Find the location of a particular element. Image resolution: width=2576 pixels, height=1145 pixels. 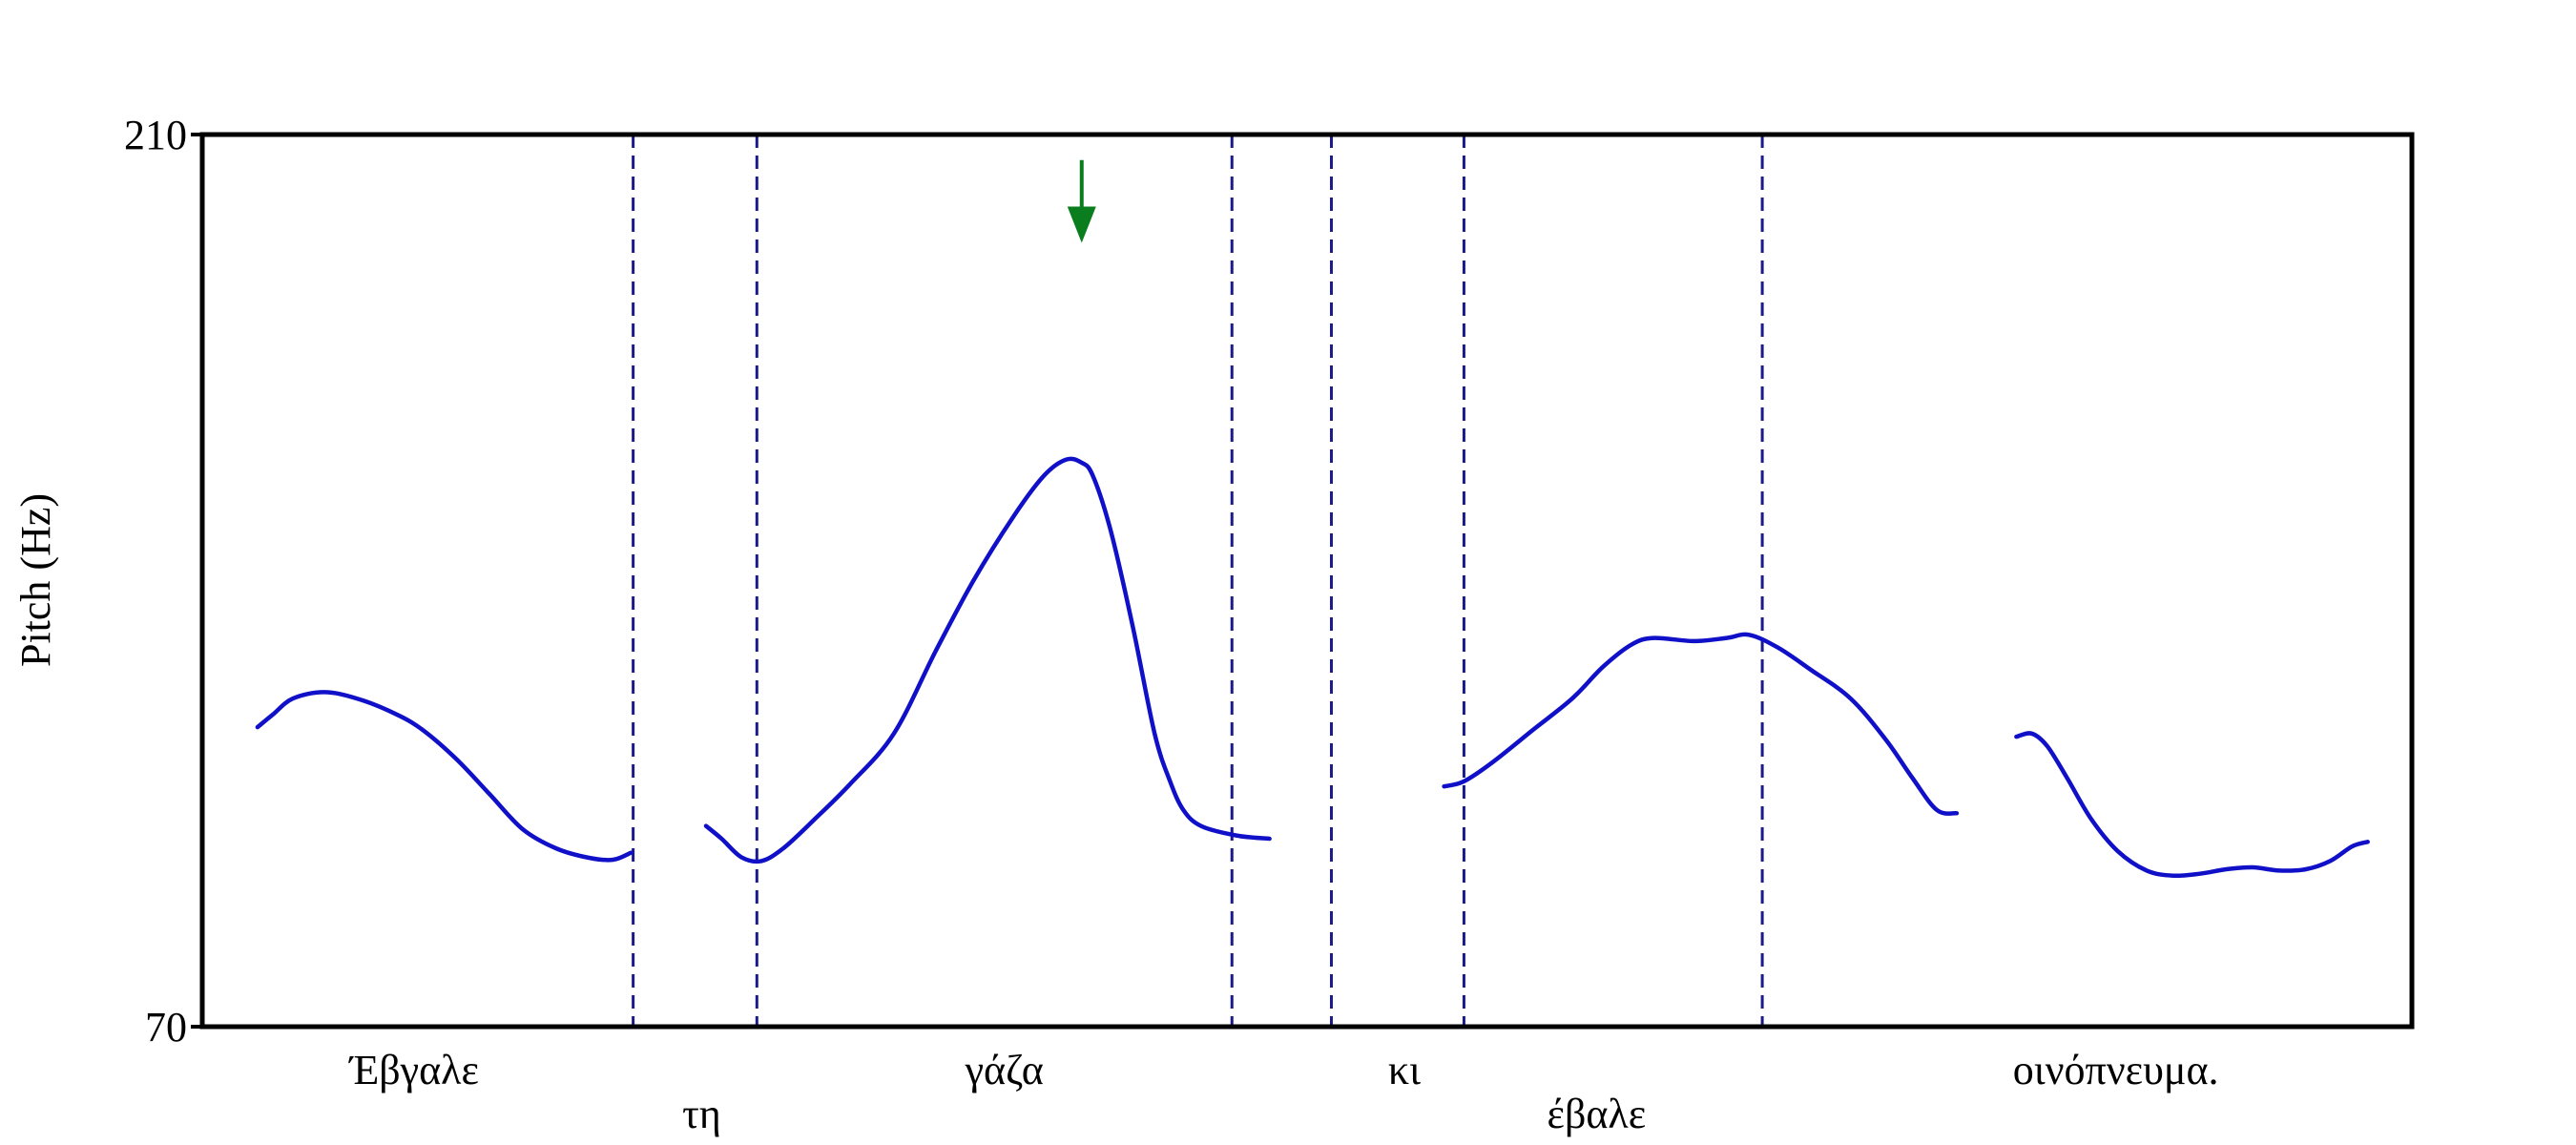

y-axis-label: Pitch (Hz) is located at coordinates (35, 580).